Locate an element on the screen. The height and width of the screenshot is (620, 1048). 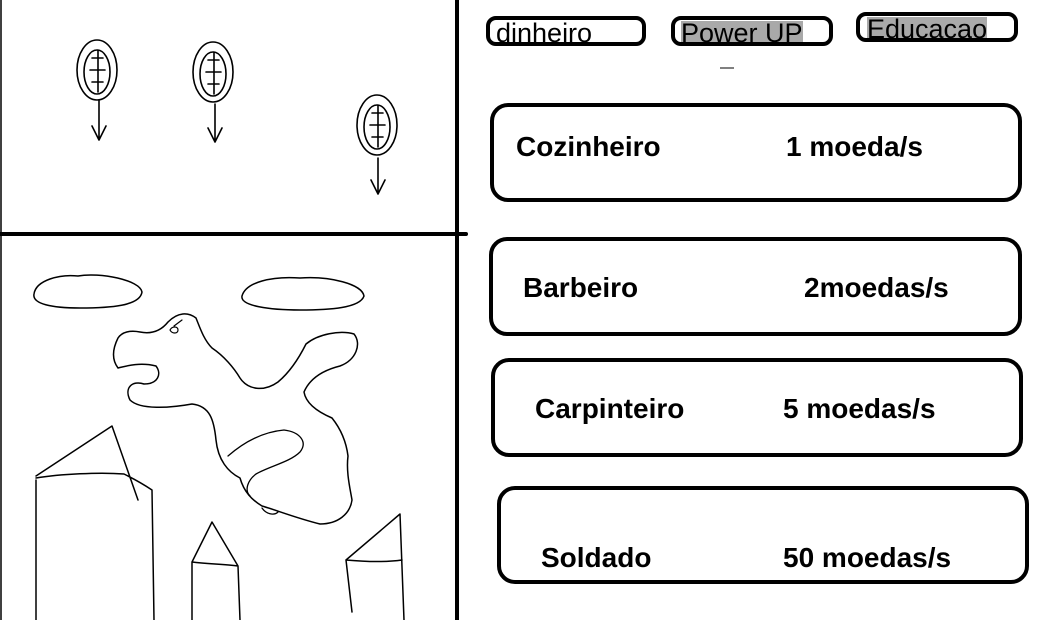
job-name: Cozinheiro is located at coordinates (588, 146).